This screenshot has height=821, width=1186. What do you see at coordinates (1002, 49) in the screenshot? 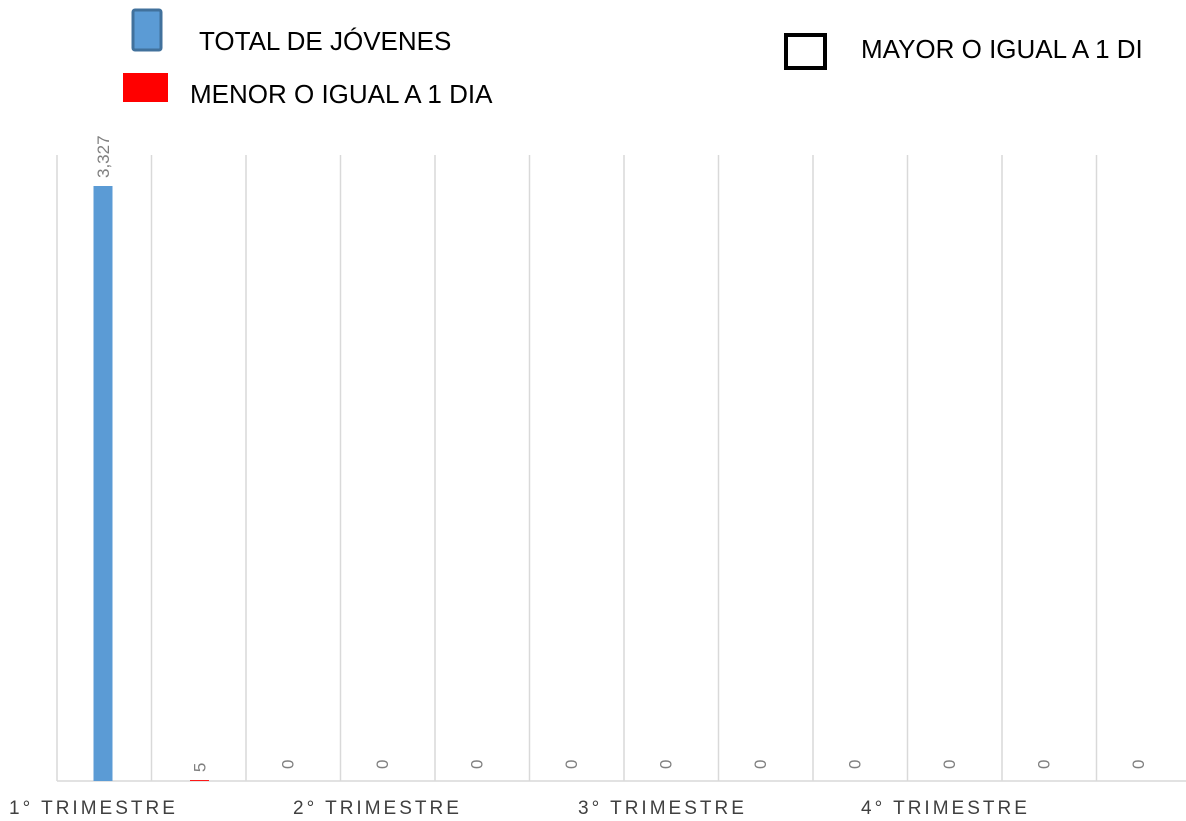
I see `legend-label-mayor: MAYOR O IGUAL A 1 DI` at bounding box center [1002, 49].